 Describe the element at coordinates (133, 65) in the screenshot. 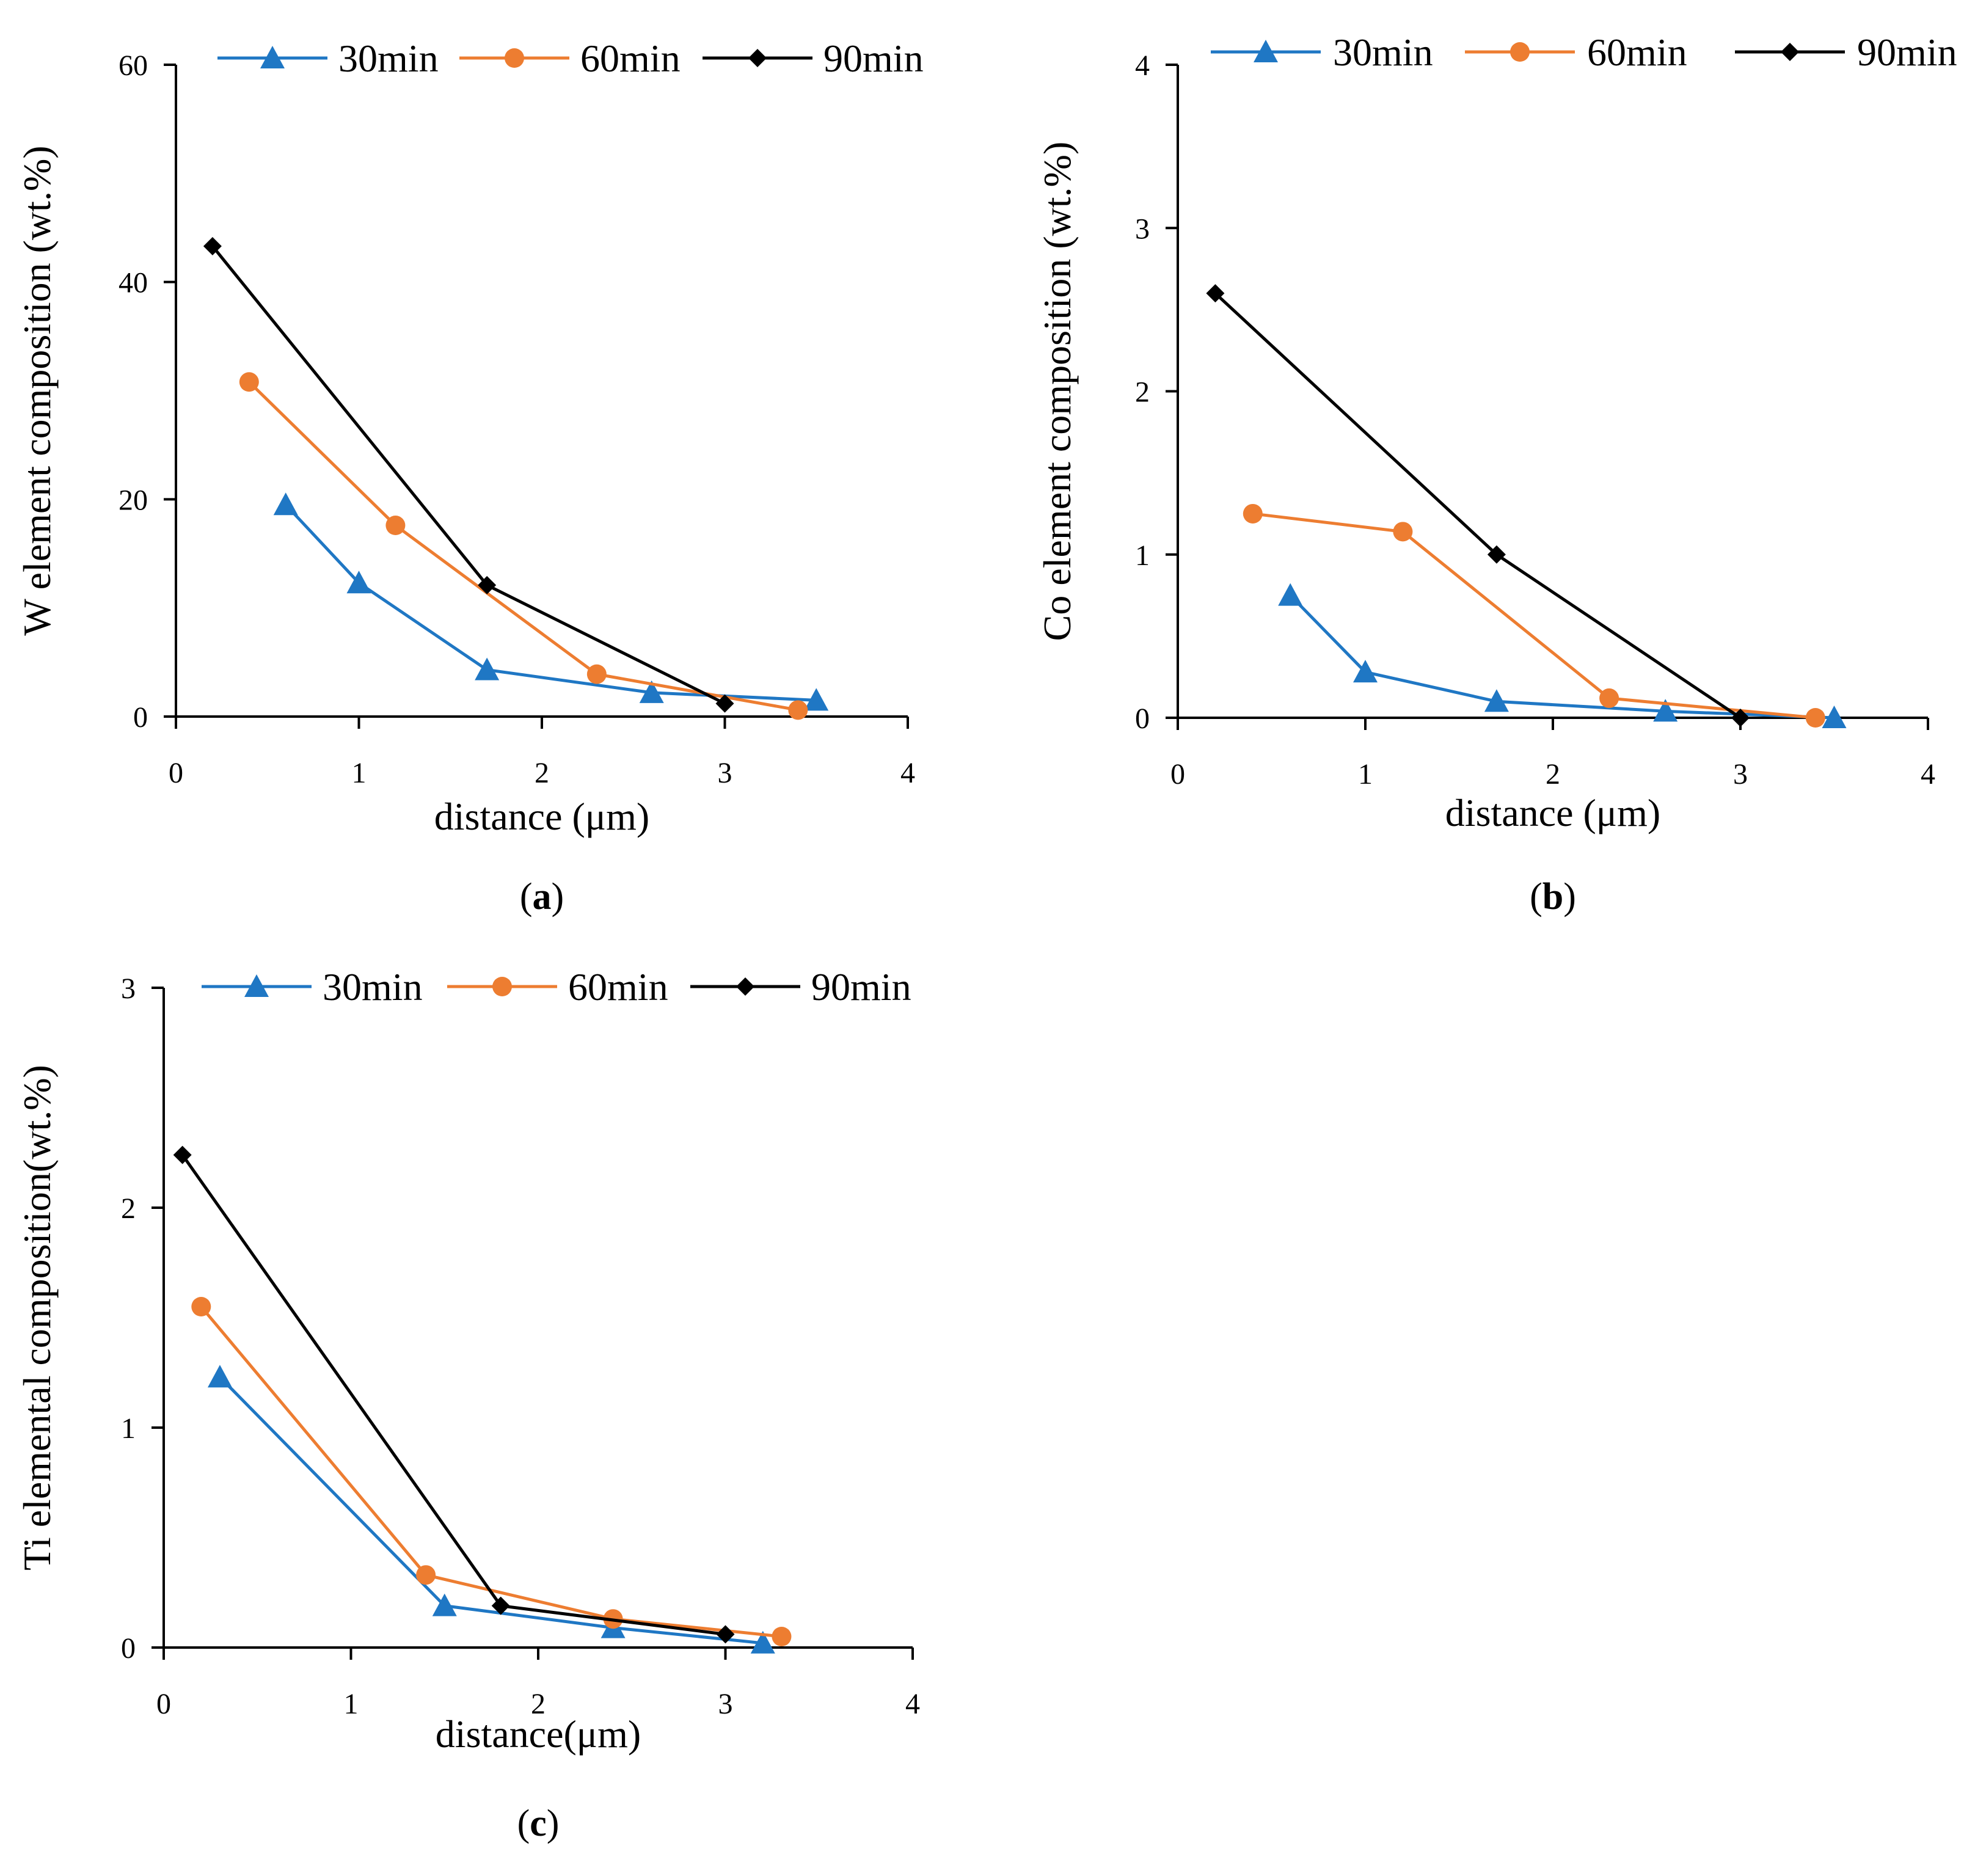

I see `y-tick-label: 60` at that location.